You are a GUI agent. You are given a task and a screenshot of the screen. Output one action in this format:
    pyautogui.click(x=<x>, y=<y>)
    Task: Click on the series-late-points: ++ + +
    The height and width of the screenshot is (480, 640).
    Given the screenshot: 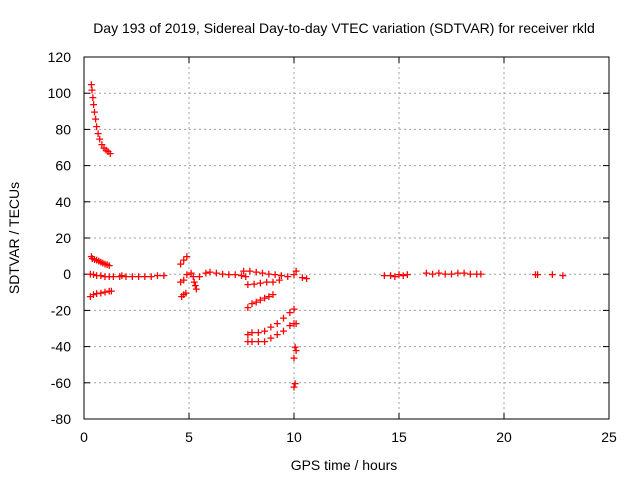 What is the action you would take?
    pyautogui.click(x=549, y=275)
    